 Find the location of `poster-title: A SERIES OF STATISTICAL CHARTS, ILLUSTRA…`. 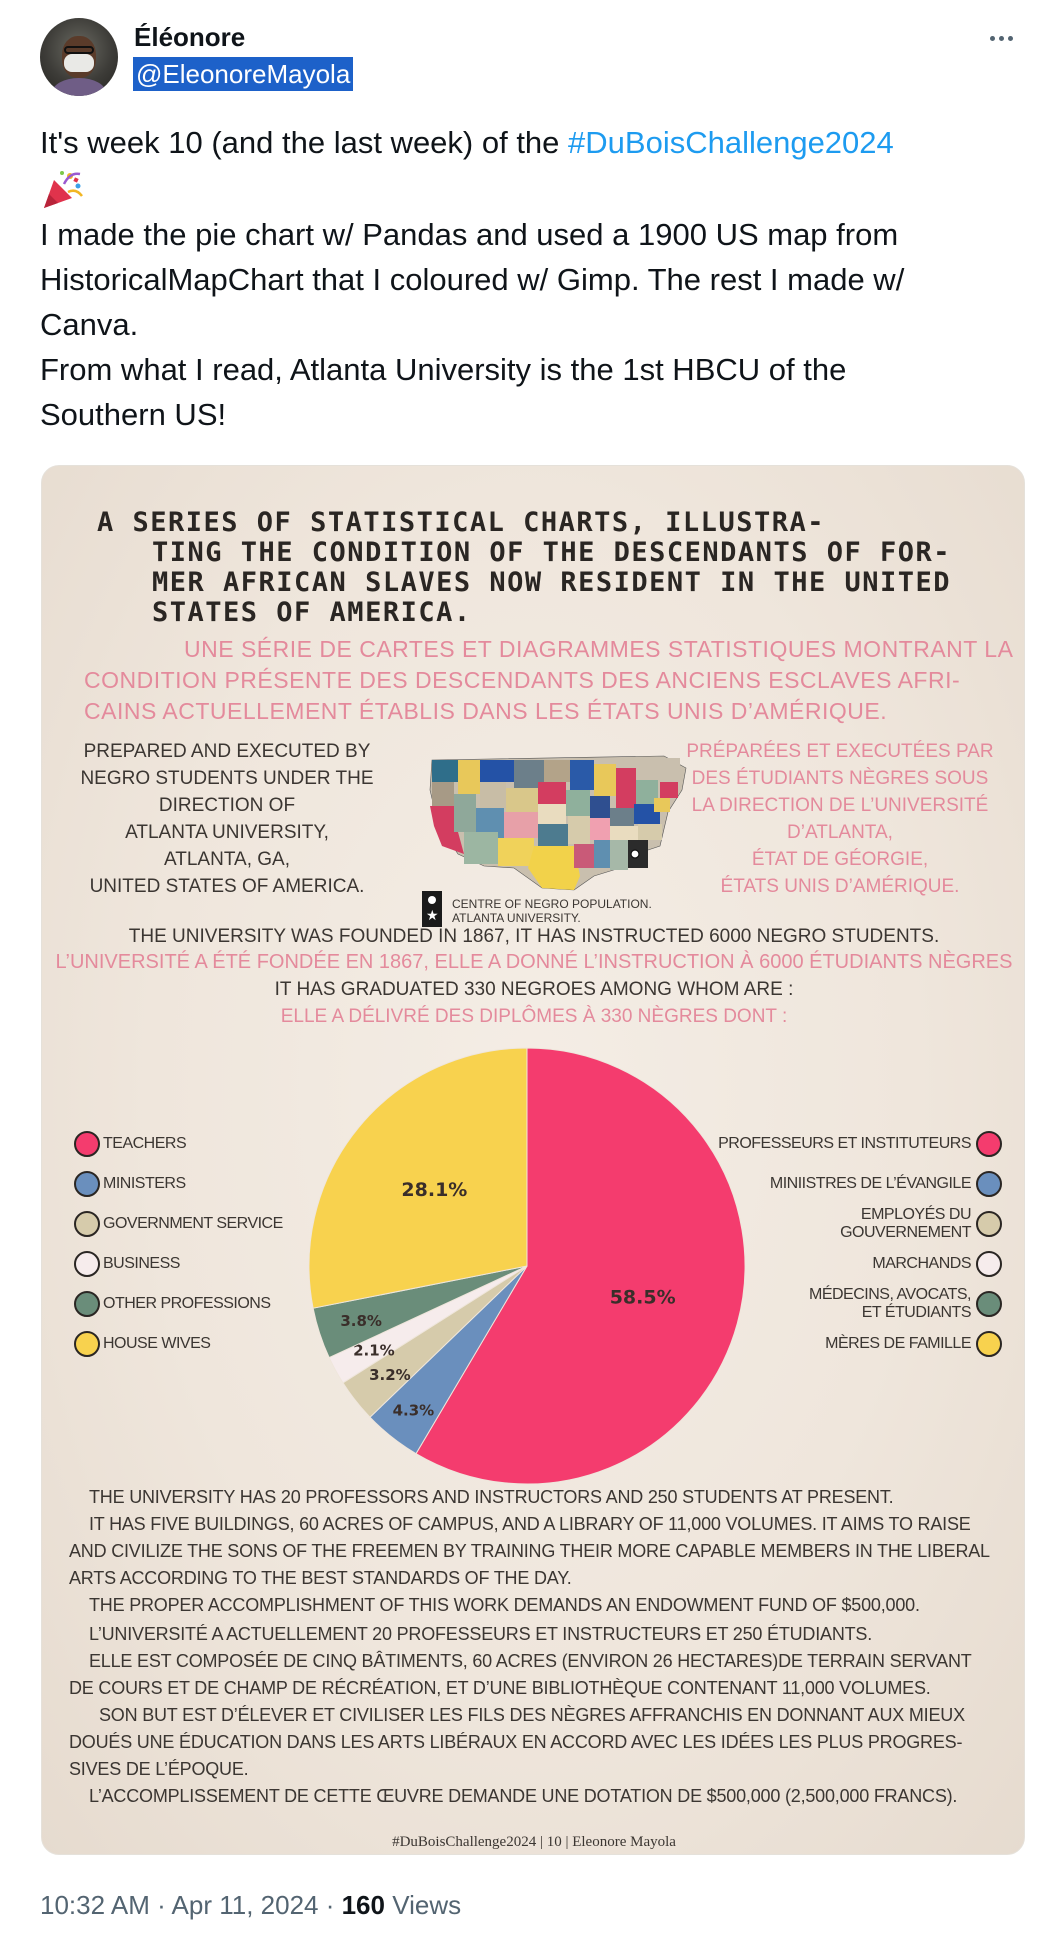

poster-title: A SERIES OF STATISTICAL CHARTS, ILLUSTRA… is located at coordinates (547, 568).